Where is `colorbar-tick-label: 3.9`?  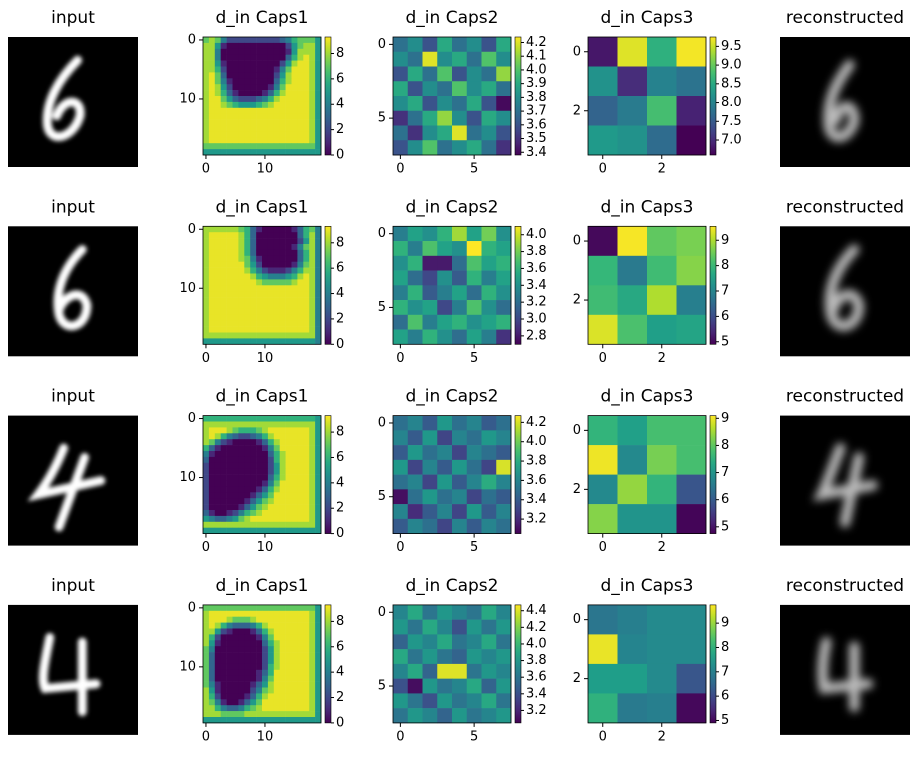
colorbar-tick-label: 3.9 is located at coordinates (536, 83).